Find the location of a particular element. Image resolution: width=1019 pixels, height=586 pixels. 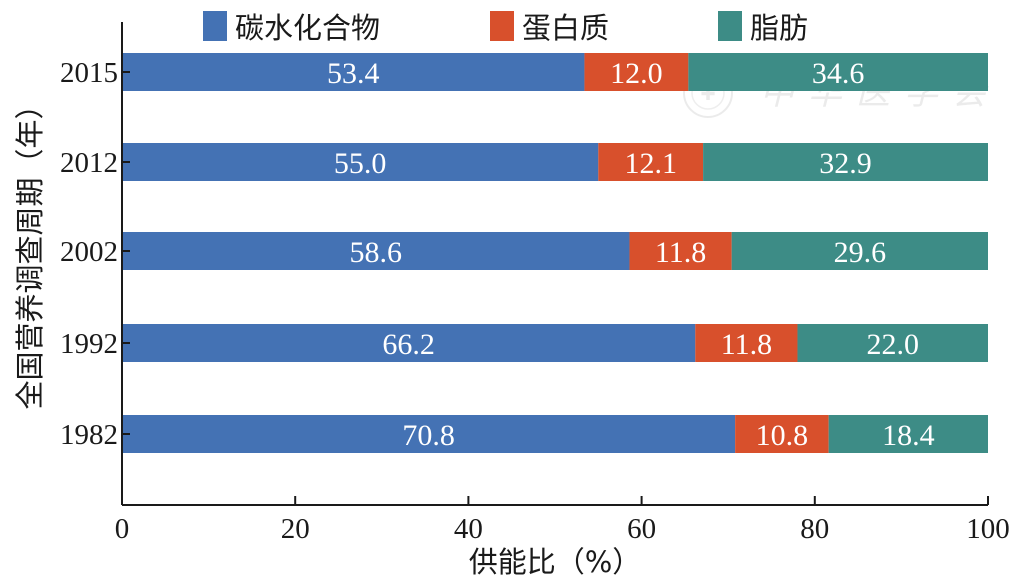

data-label-2002-s1: 11.8 is located at coordinates (680, 252).